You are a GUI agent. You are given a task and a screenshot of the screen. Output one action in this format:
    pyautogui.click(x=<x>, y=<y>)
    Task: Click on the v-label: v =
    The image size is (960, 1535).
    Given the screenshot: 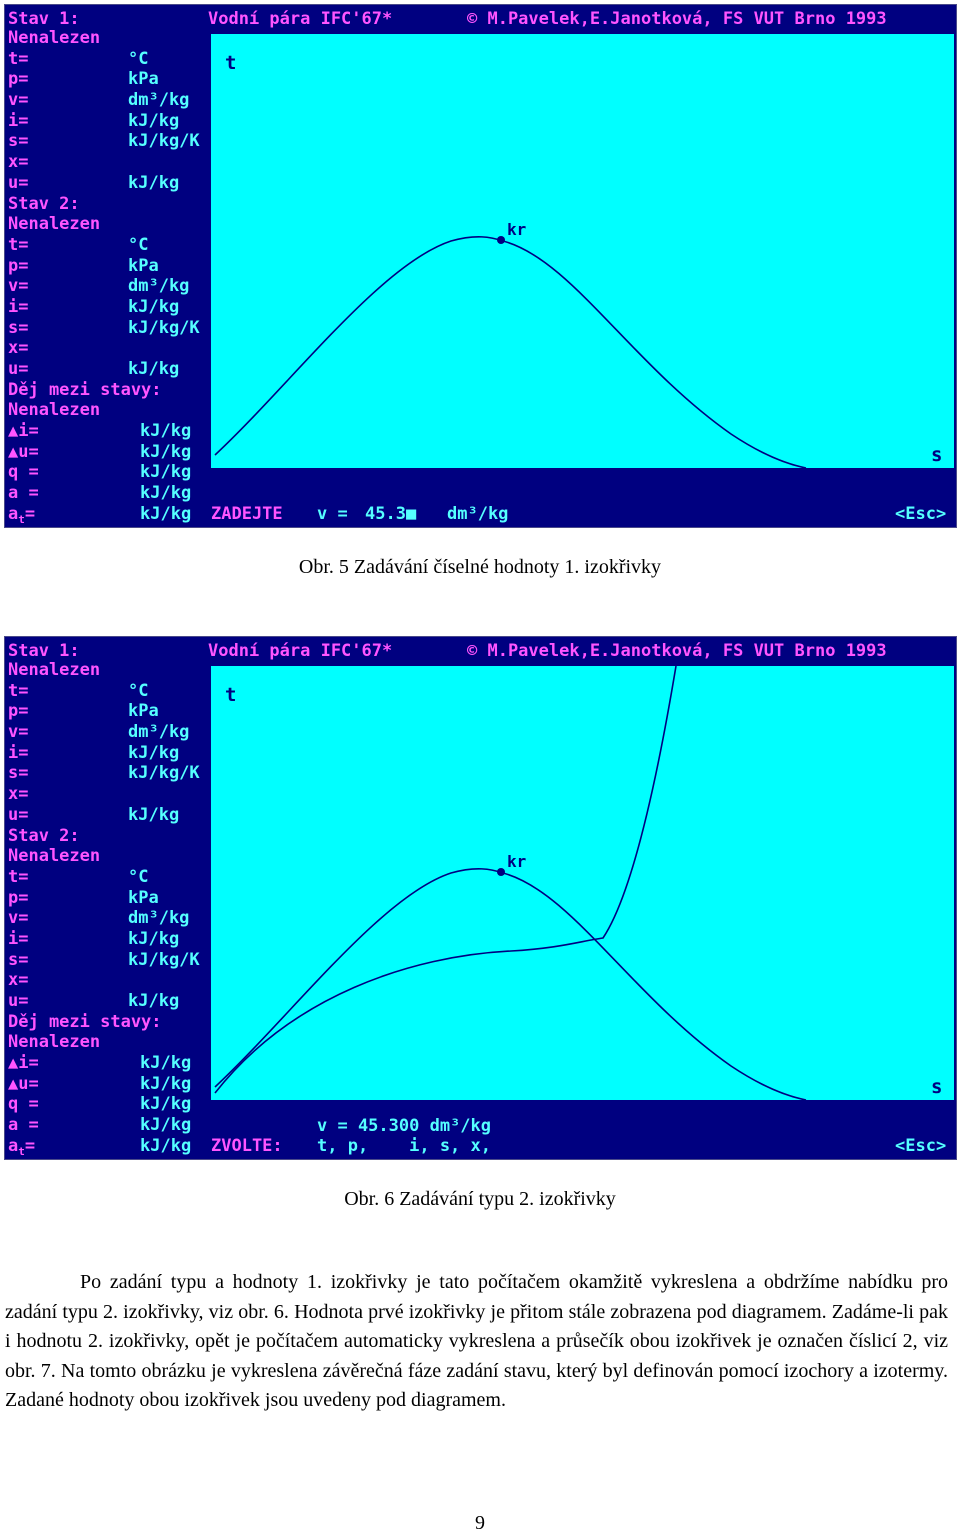 What is the action you would take?
    pyautogui.click(x=332, y=514)
    